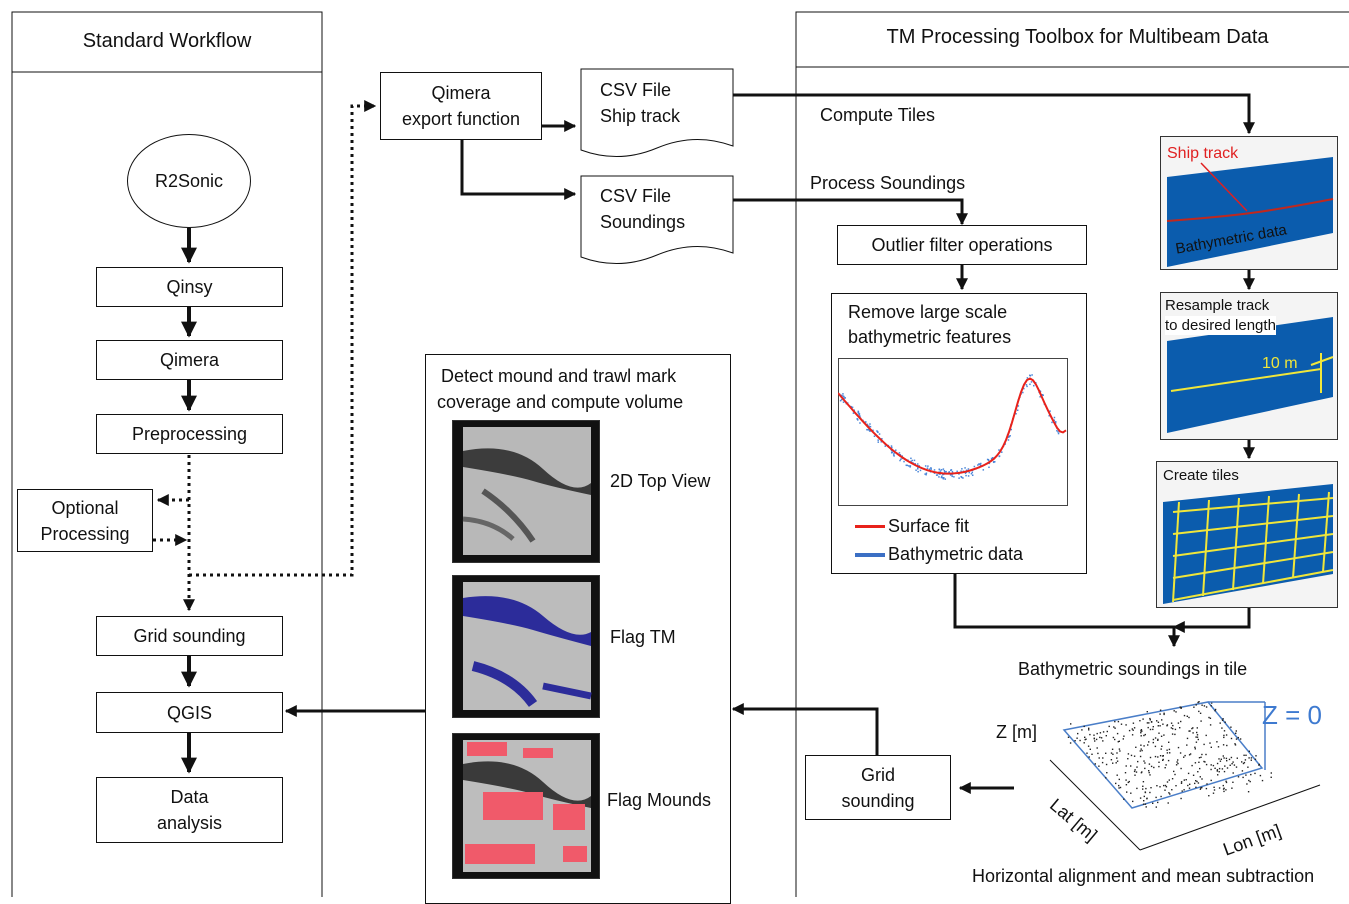 The image size is (1349, 904). What do you see at coordinates (636, 196) in the screenshot?
I see `csv-soundings-line1: CSV File` at bounding box center [636, 196].